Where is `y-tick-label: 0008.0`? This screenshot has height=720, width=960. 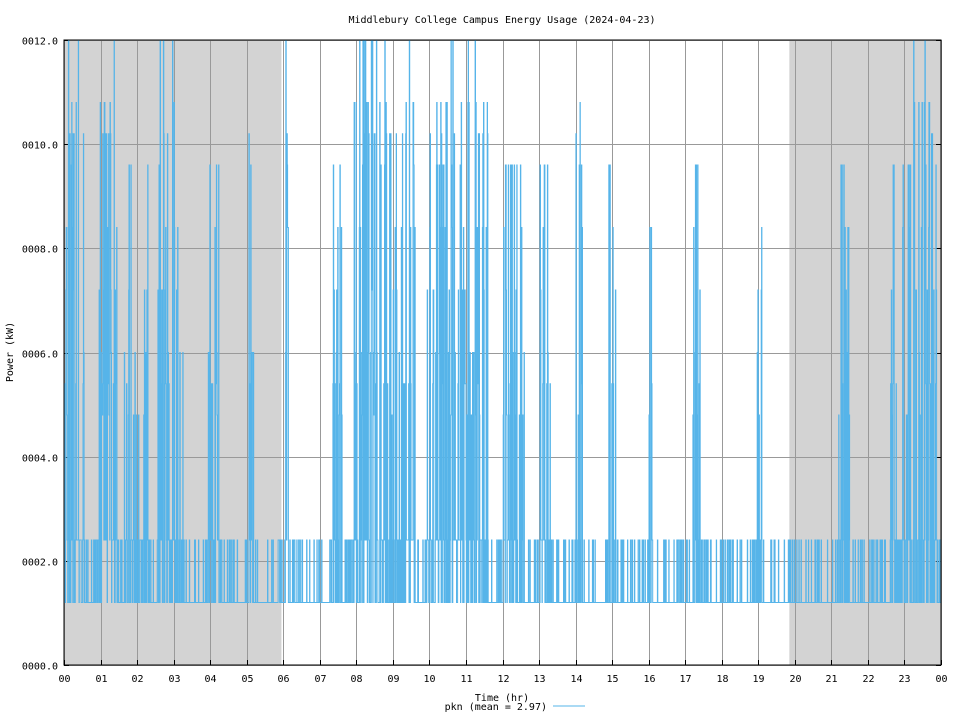
y-tick-label: 0008.0 is located at coordinates (40, 250).